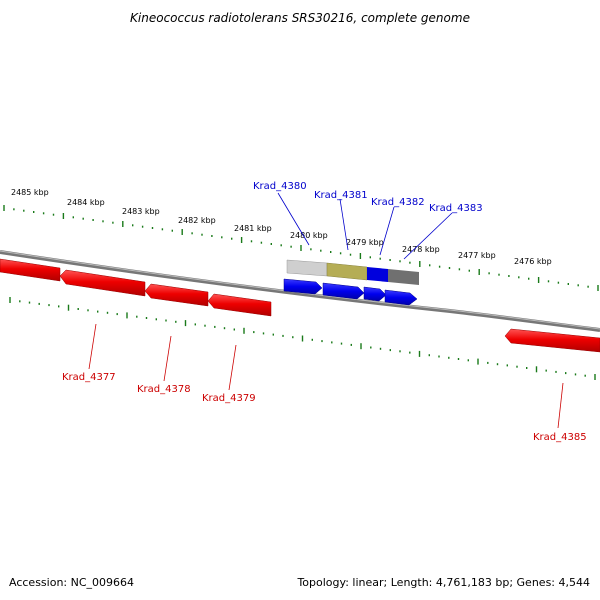 This screenshot has height=600, width=600. What do you see at coordinates (341, 195) in the screenshot?
I see `gene-label: Krad_4381` at bounding box center [341, 195].